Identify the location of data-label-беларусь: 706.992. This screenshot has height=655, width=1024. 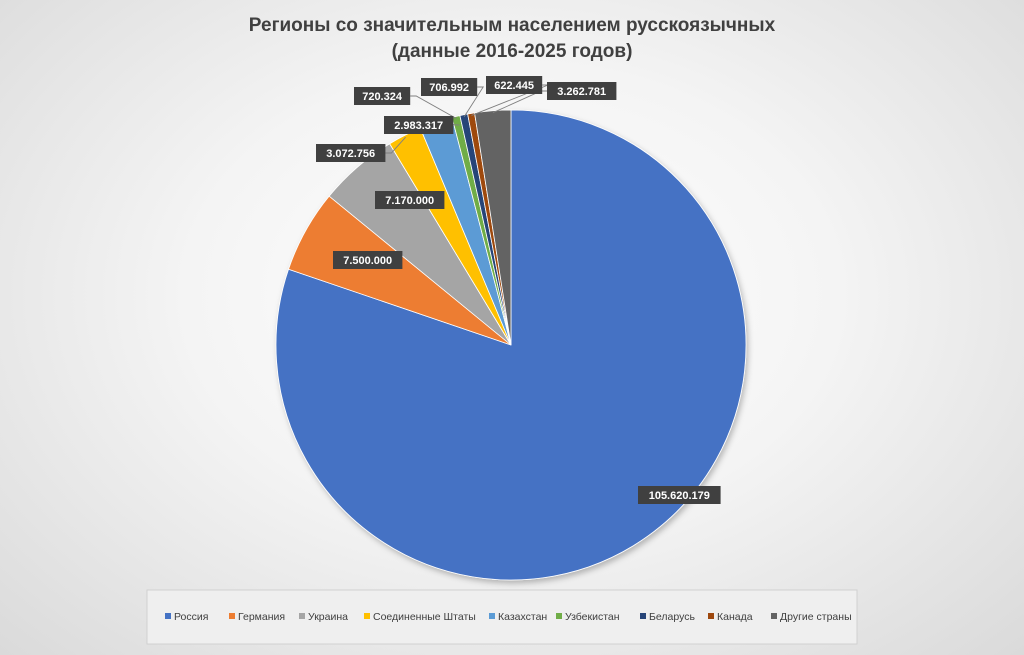
(449, 87).